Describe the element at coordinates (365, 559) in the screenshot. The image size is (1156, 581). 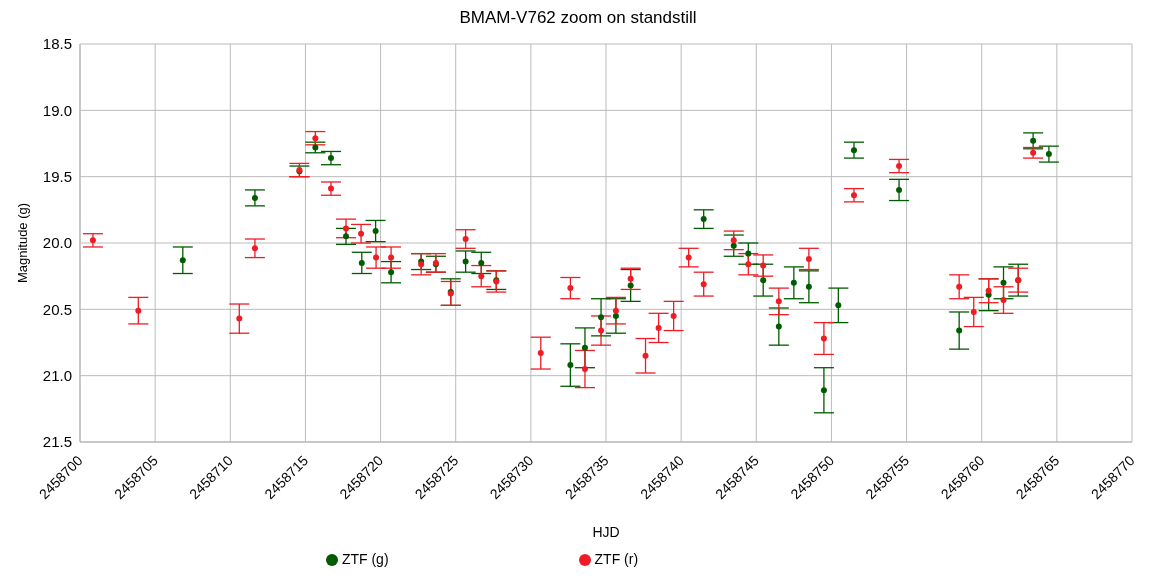
I see `legend-label: ZTF (g)` at that location.